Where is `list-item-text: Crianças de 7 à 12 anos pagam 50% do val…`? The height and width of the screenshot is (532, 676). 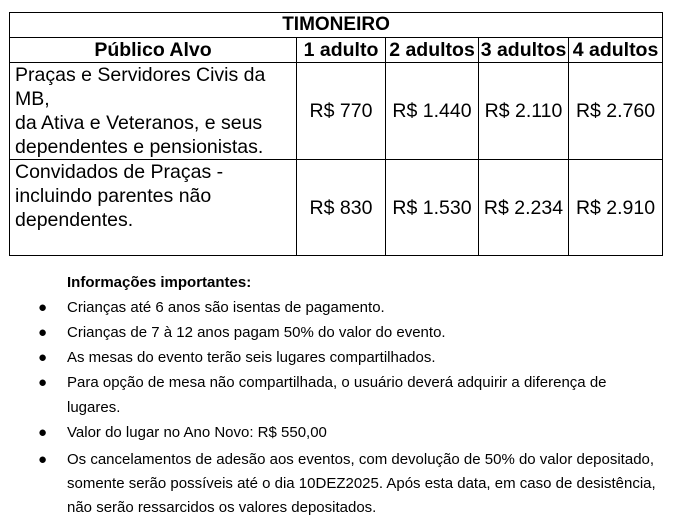
list-item-text: Crianças de 7 à 12 anos pagam 50% do val… is located at coordinates (256, 332).